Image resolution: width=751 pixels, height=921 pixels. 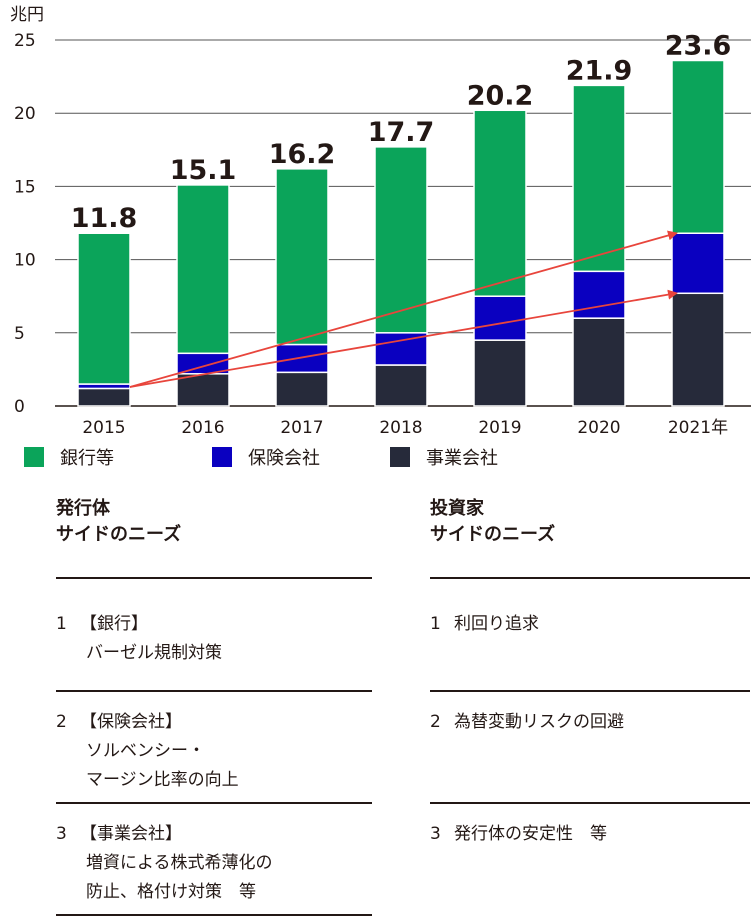 I want to click on investor-needs-heading: 投資家 サイドのニーズ, so click(x=492, y=522).